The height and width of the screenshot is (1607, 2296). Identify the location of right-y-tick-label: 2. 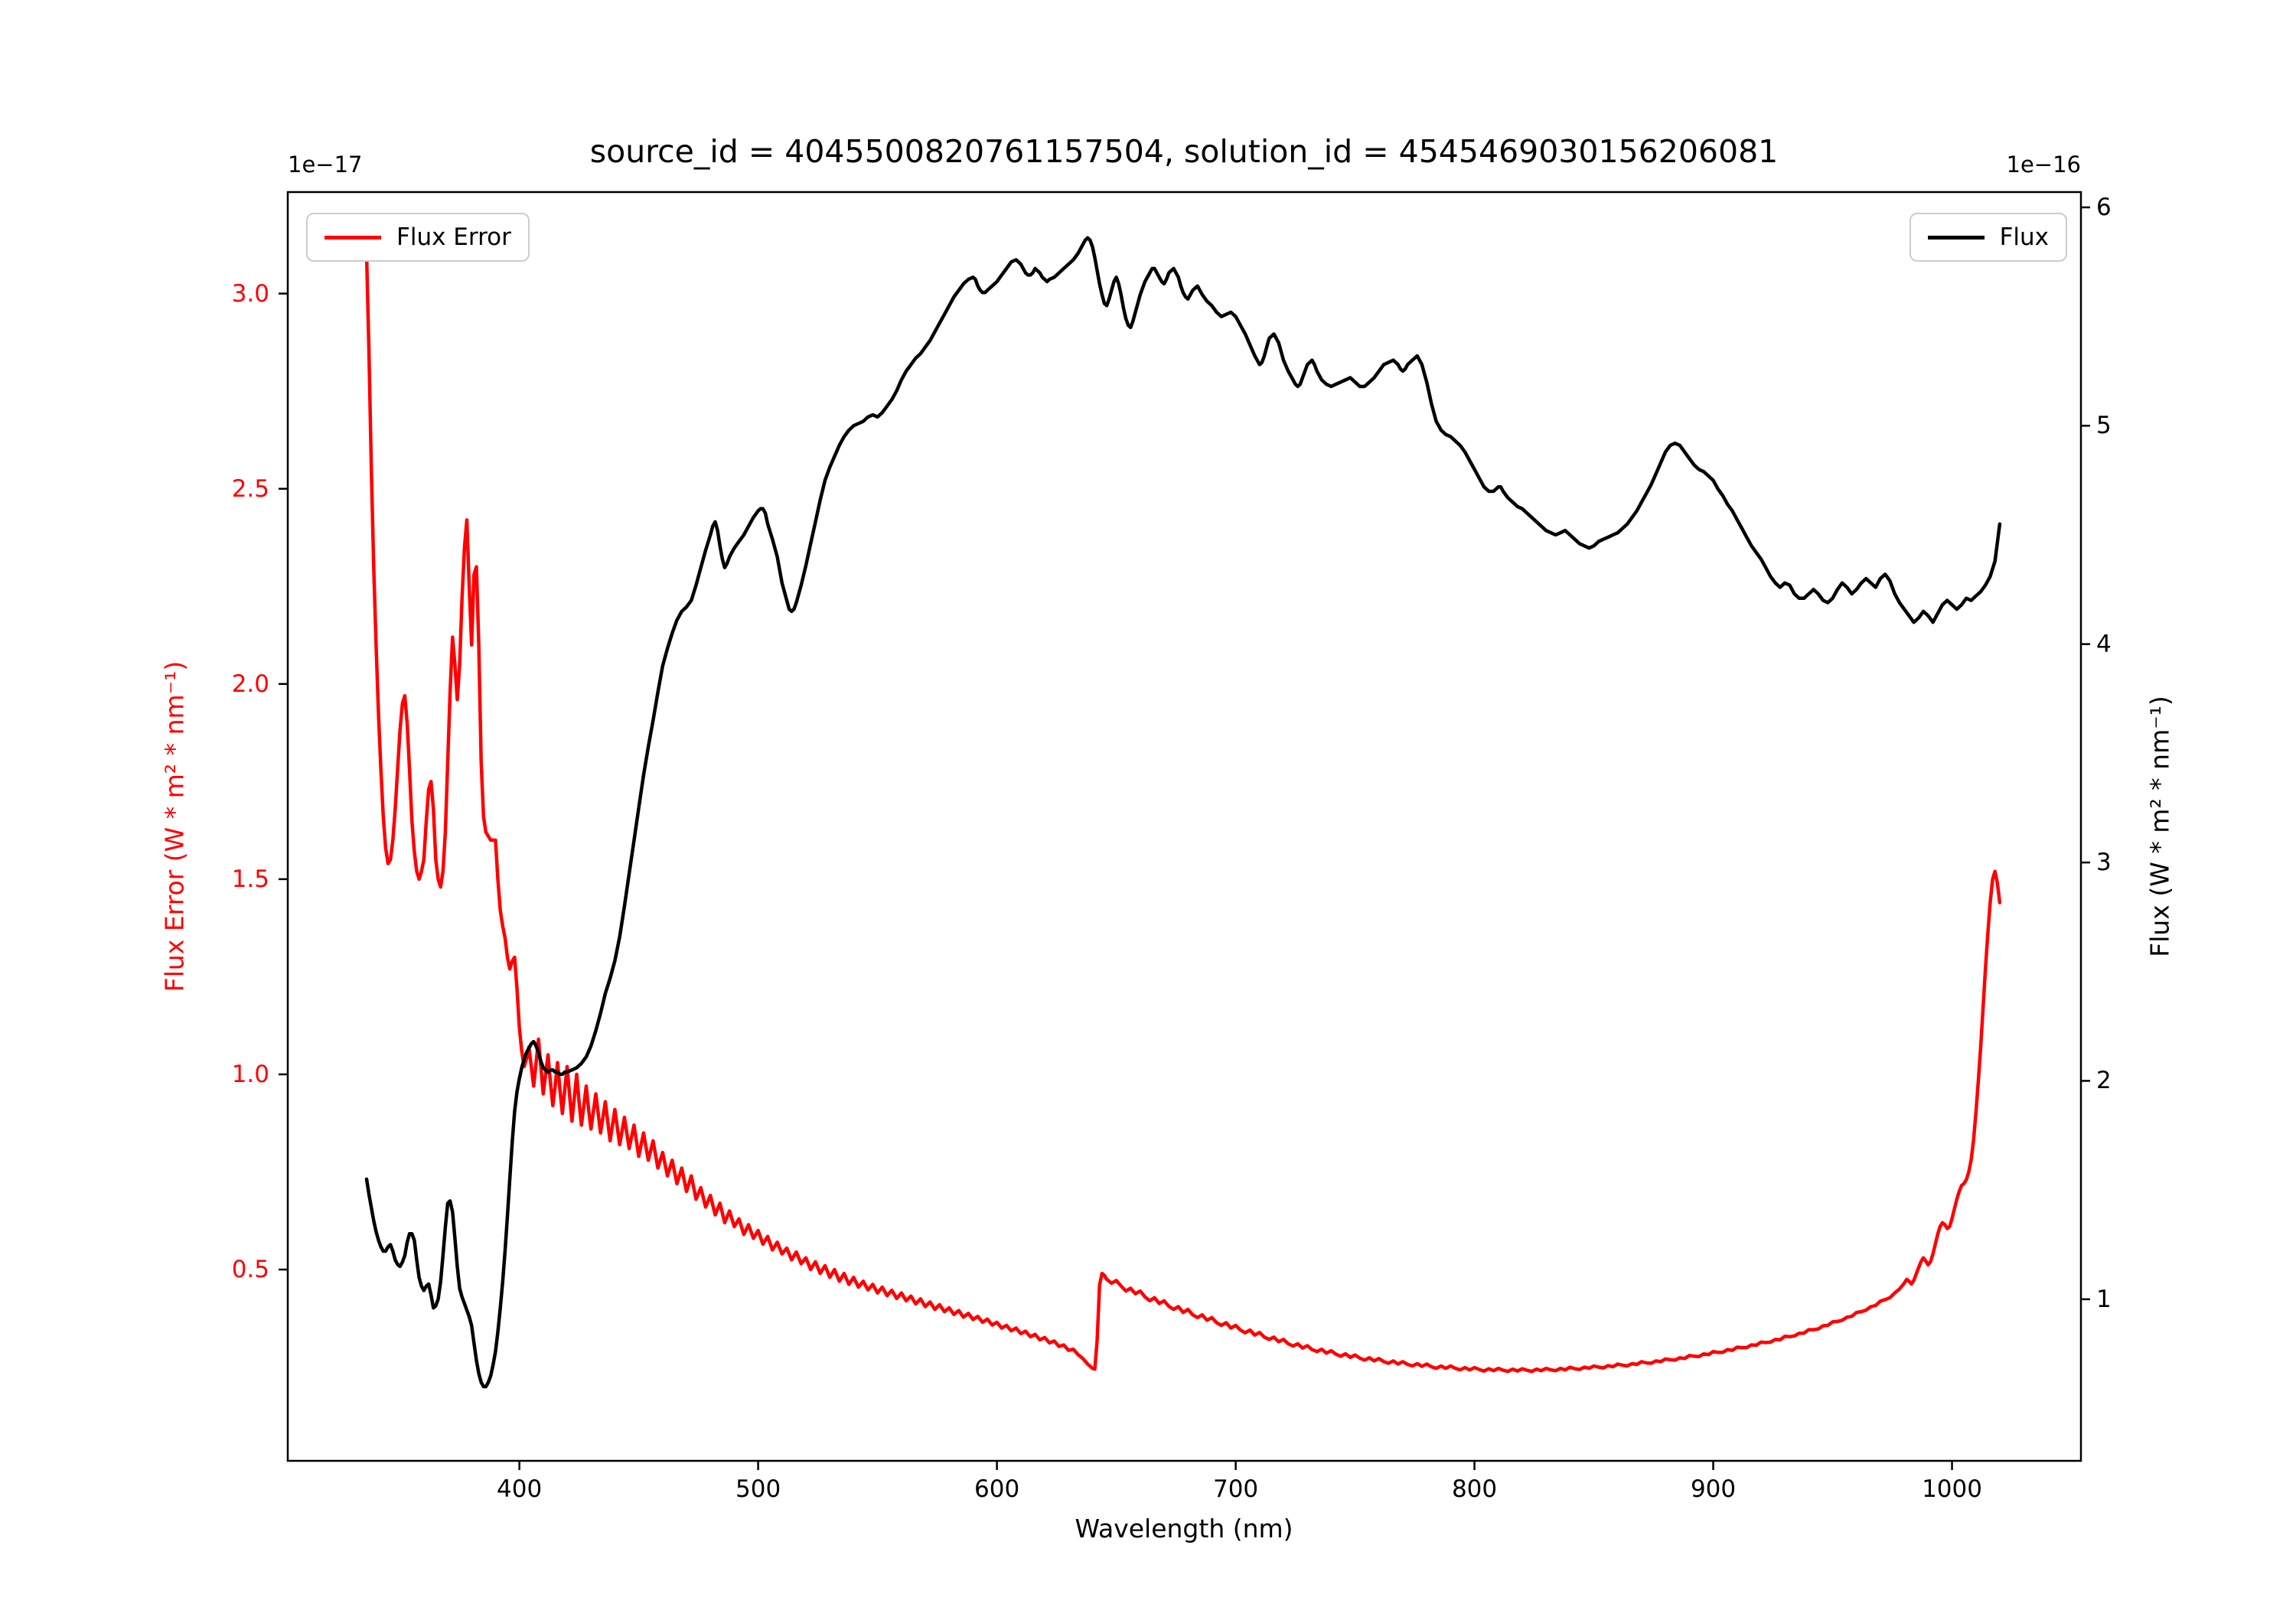
(2104, 1081).